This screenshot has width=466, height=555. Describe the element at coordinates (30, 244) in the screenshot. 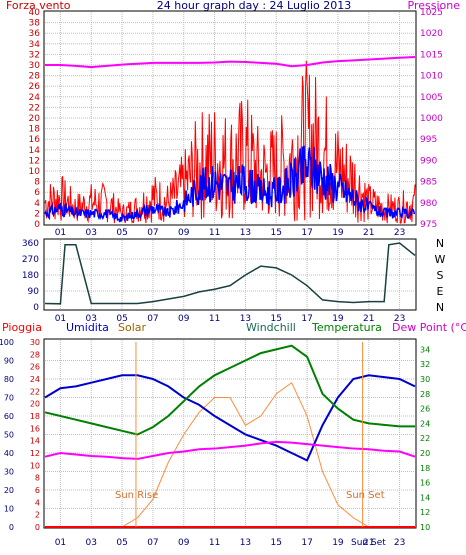

I see `direction-y-tick-label: 360` at that location.